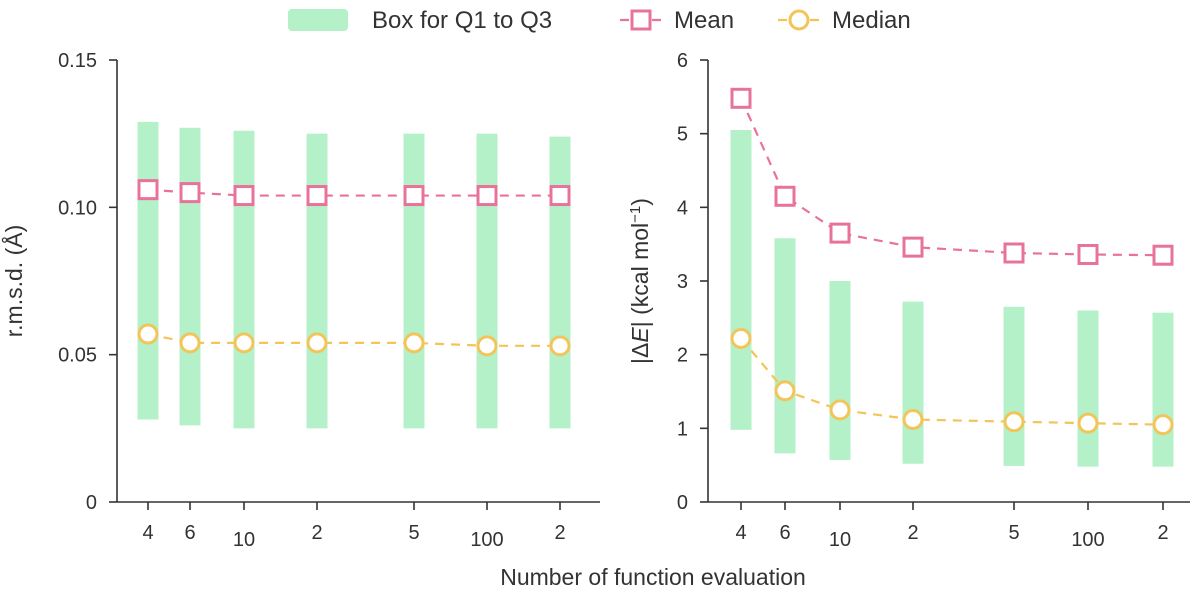  What do you see at coordinates (682, 135) in the screenshot?
I see `y-tick-label: 5` at bounding box center [682, 135].